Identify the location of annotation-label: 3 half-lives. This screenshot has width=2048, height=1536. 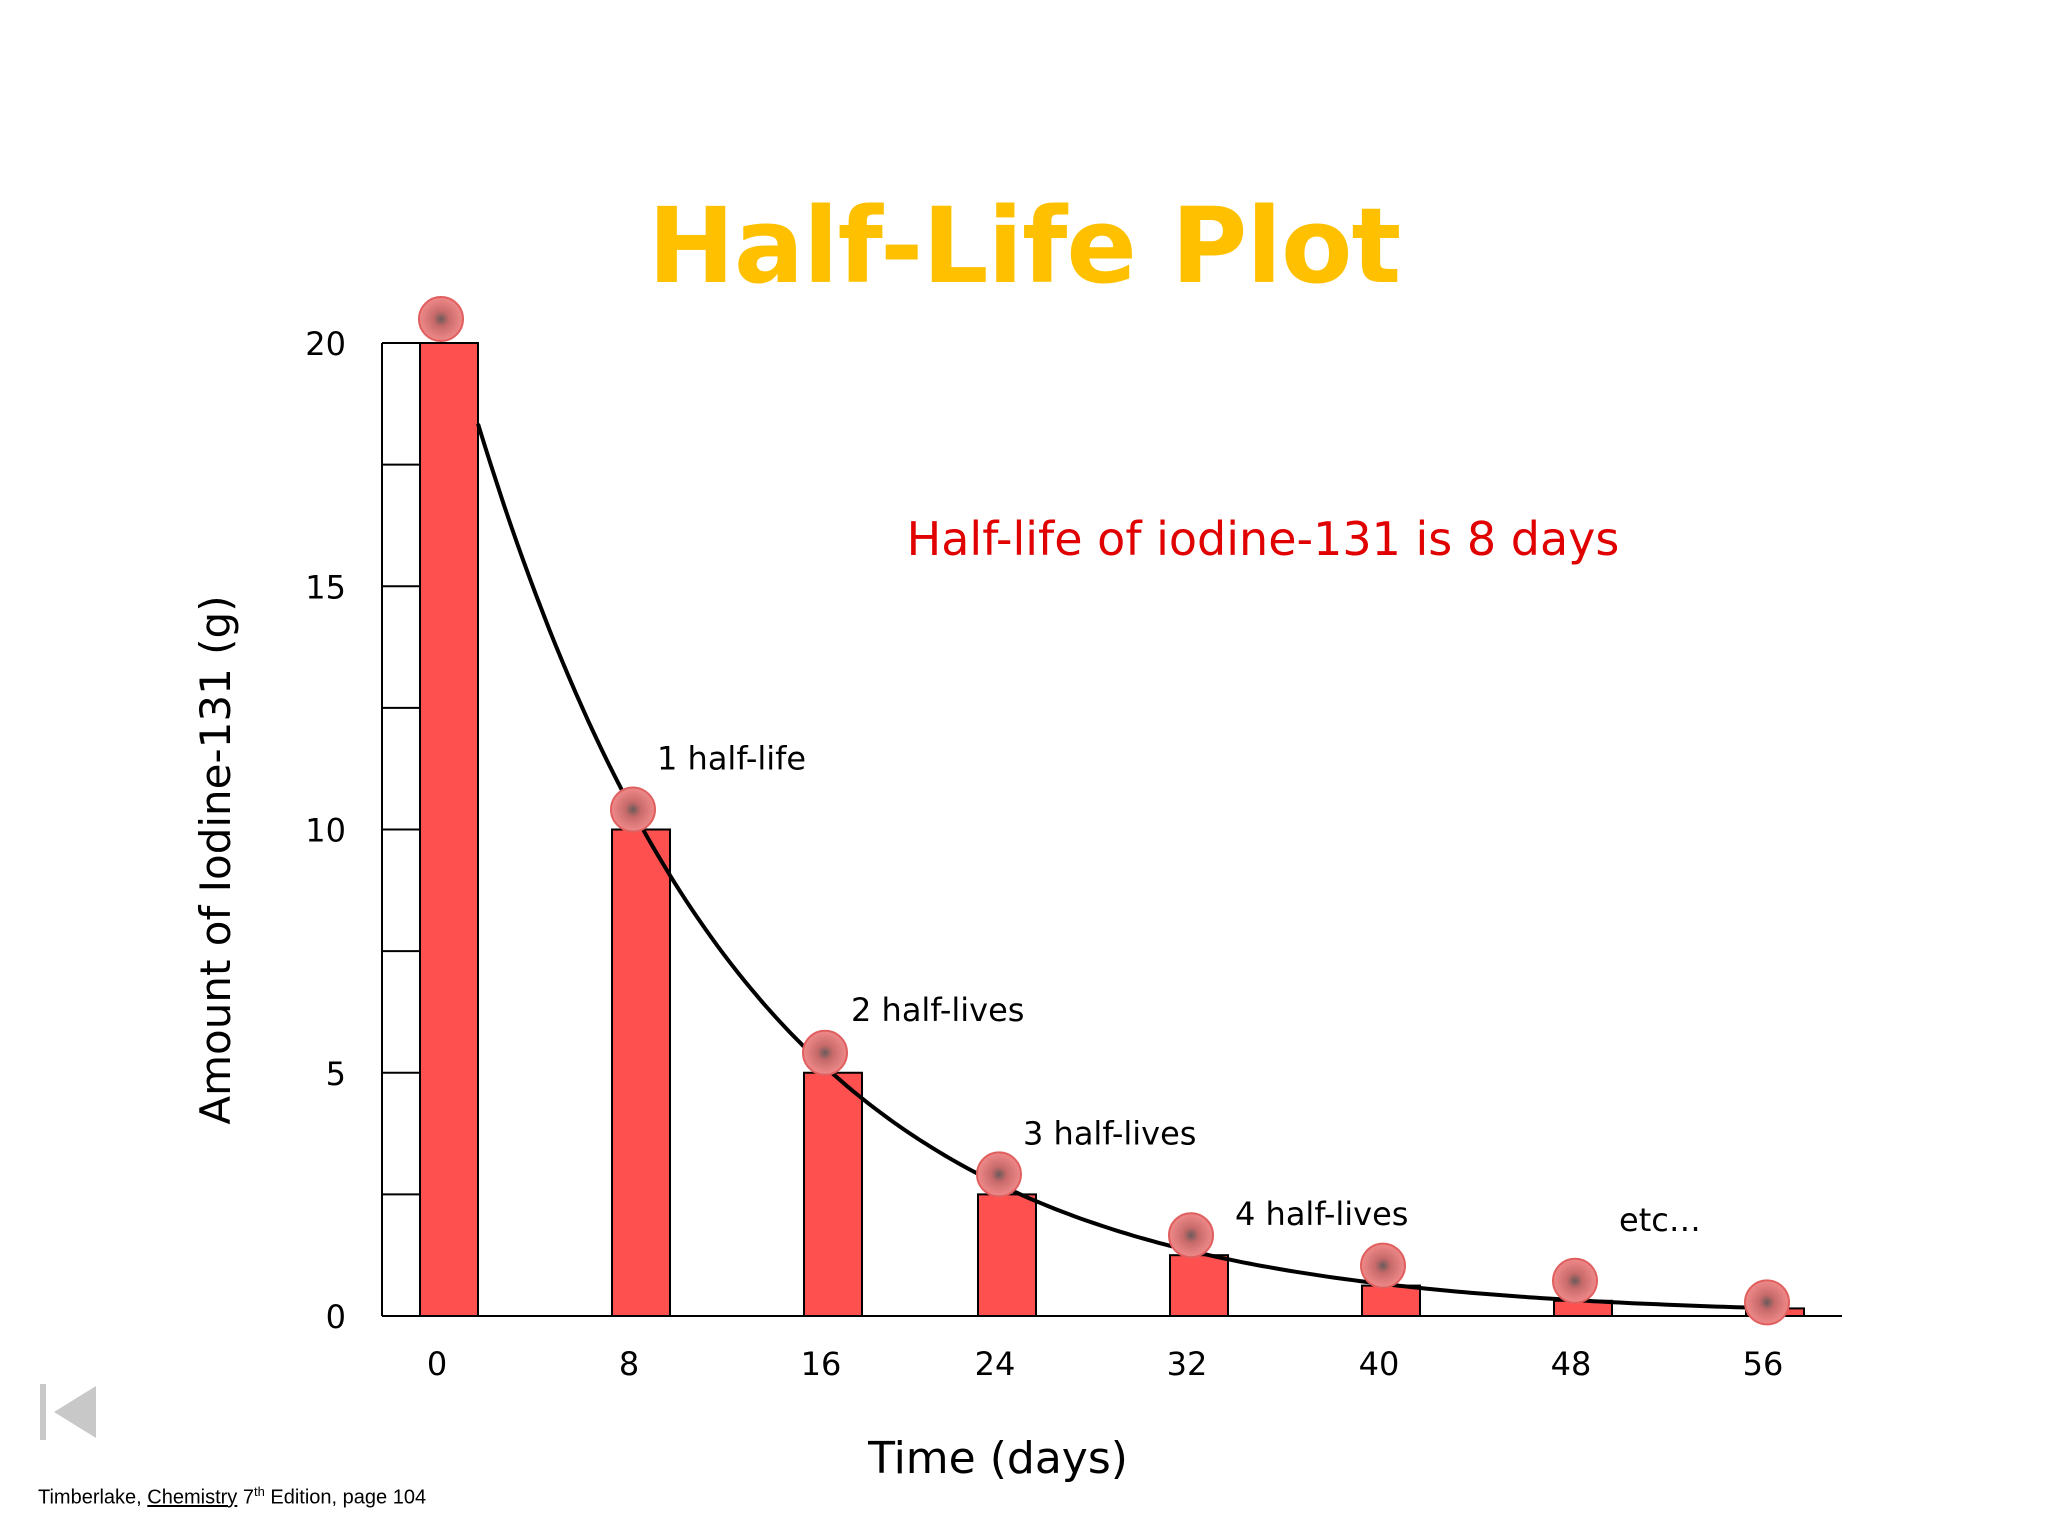
(1109, 1133).